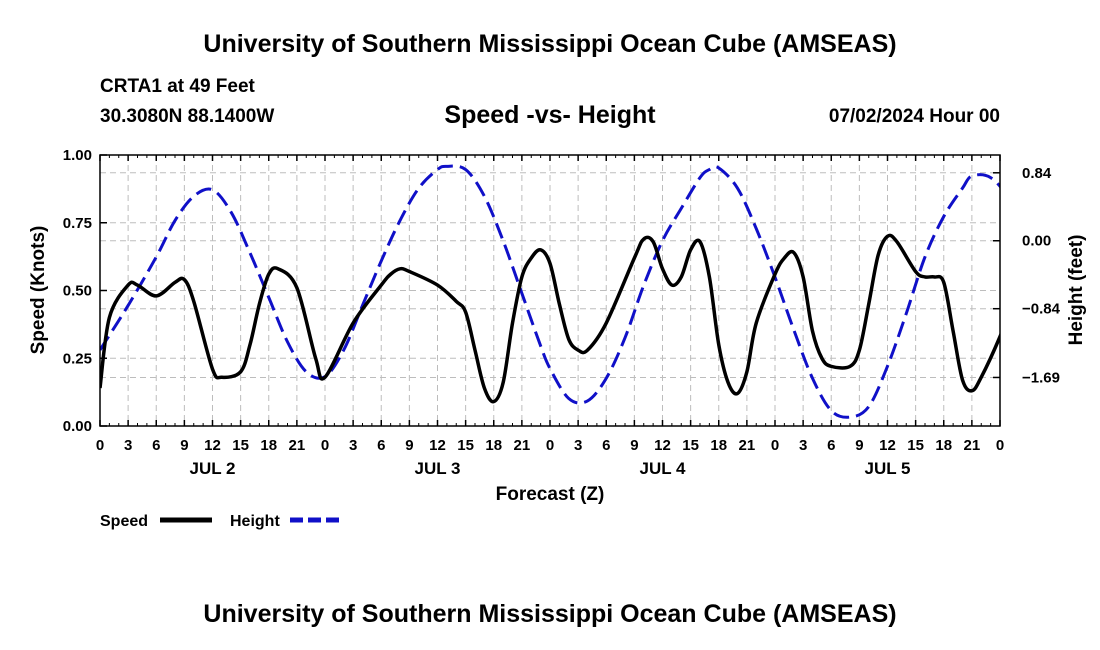 Image resolution: width=1100 pixels, height=650 pixels. What do you see at coordinates (77, 358) in the screenshot?
I see `y-tick-label: 0.25` at bounding box center [77, 358].